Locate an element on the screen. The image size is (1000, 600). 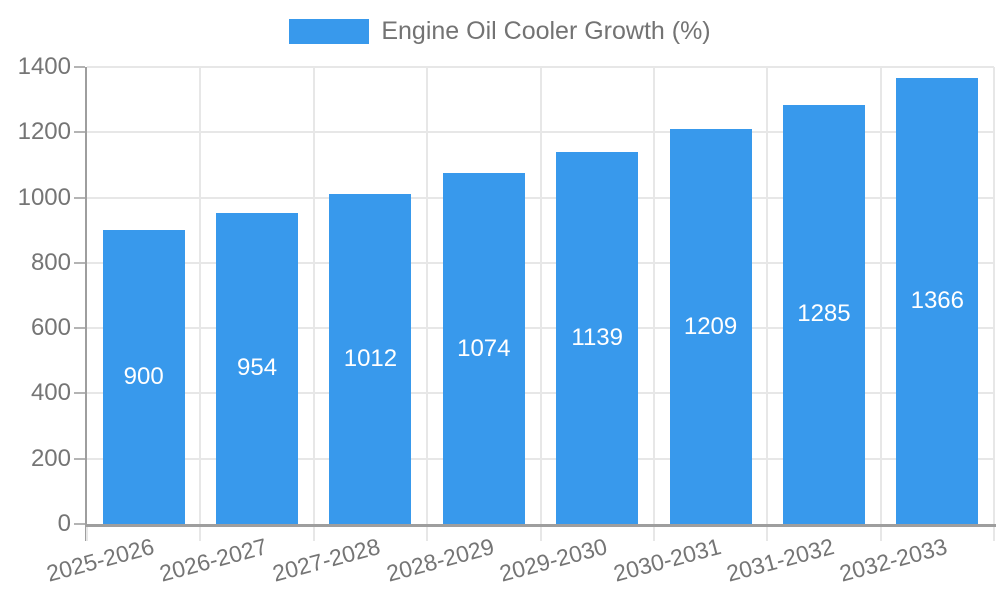
bar-value-label: 1366 is located at coordinates (937, 301).